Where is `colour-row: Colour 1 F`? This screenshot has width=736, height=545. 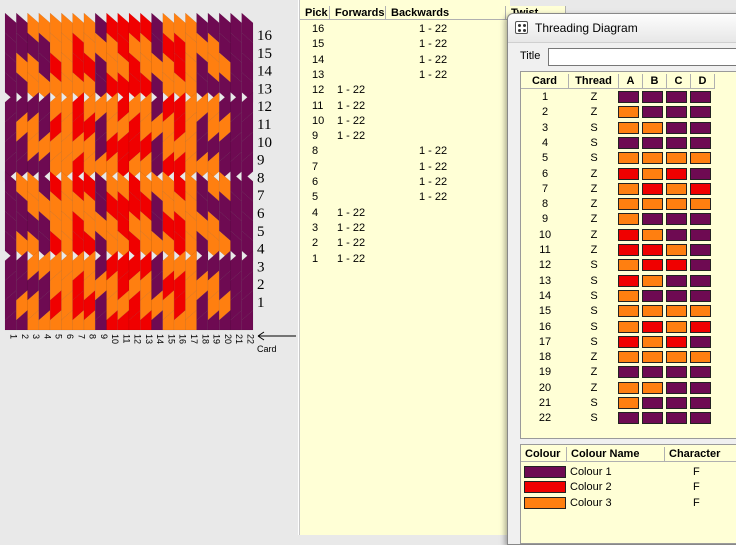 colour-row: Colour 1 F is located at coordinates (628, 472).